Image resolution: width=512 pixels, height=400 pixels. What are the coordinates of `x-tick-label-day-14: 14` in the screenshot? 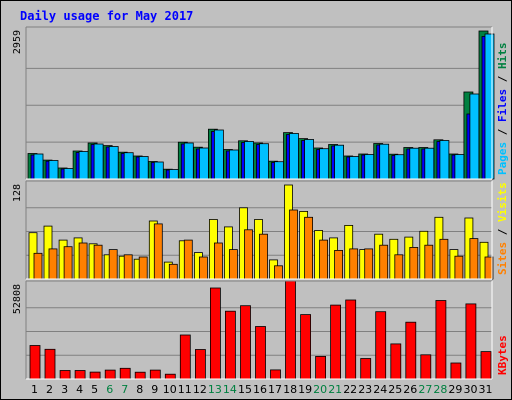 It's located at (230, 389).